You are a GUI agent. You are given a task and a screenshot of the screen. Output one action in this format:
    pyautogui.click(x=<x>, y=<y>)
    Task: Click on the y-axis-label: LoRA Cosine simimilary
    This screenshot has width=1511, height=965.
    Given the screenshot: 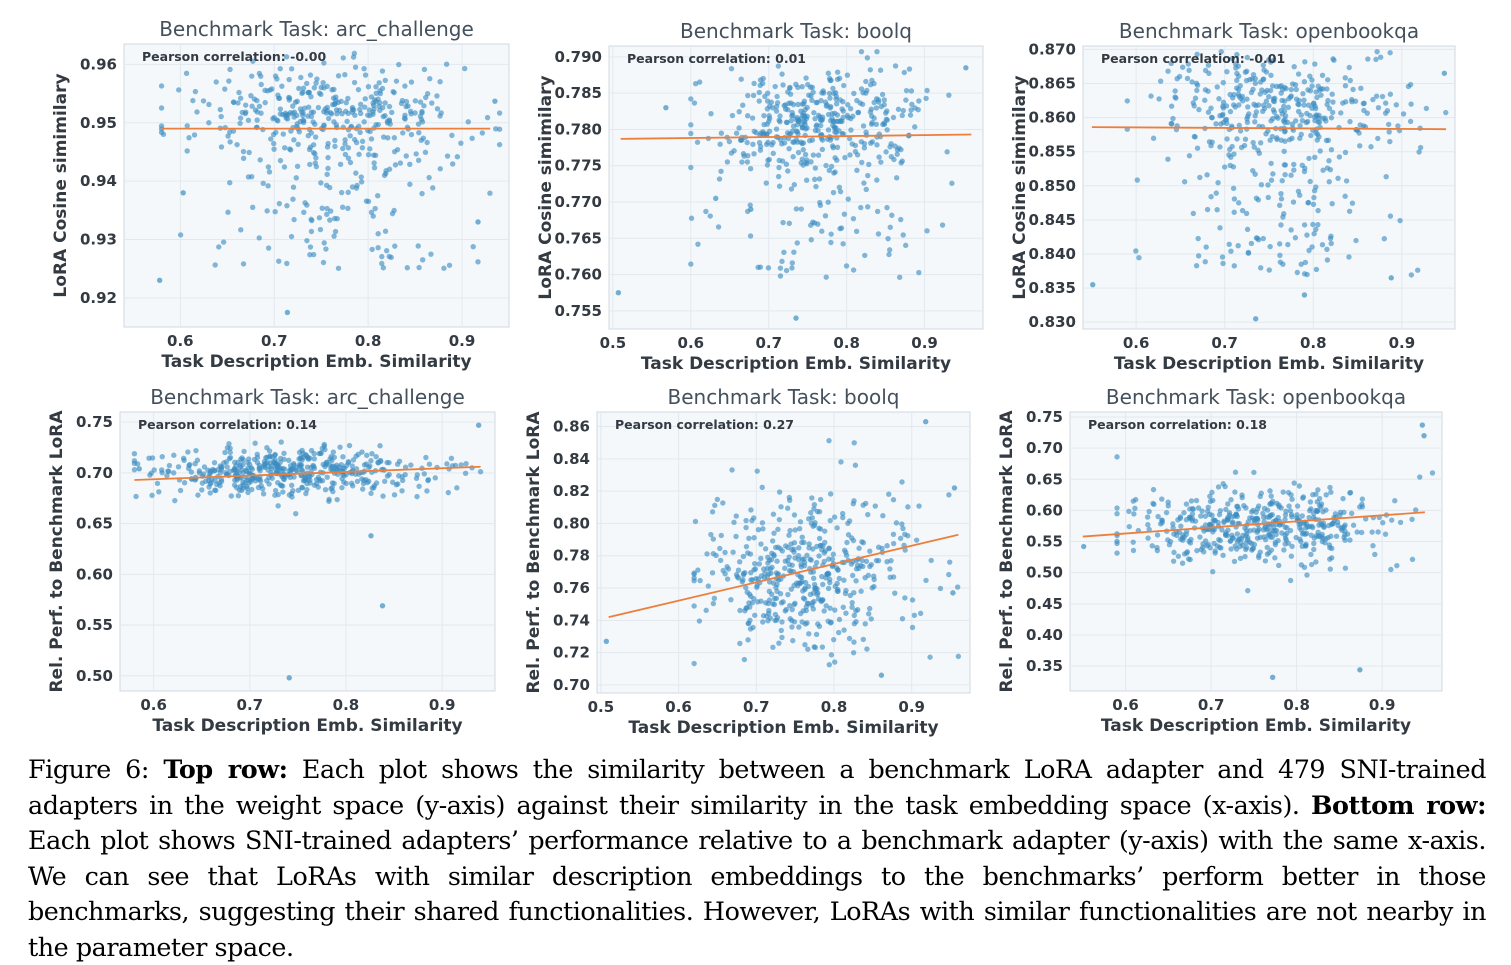 What is the action you would take?
    pyautogui.click(x=546, y=187)
    